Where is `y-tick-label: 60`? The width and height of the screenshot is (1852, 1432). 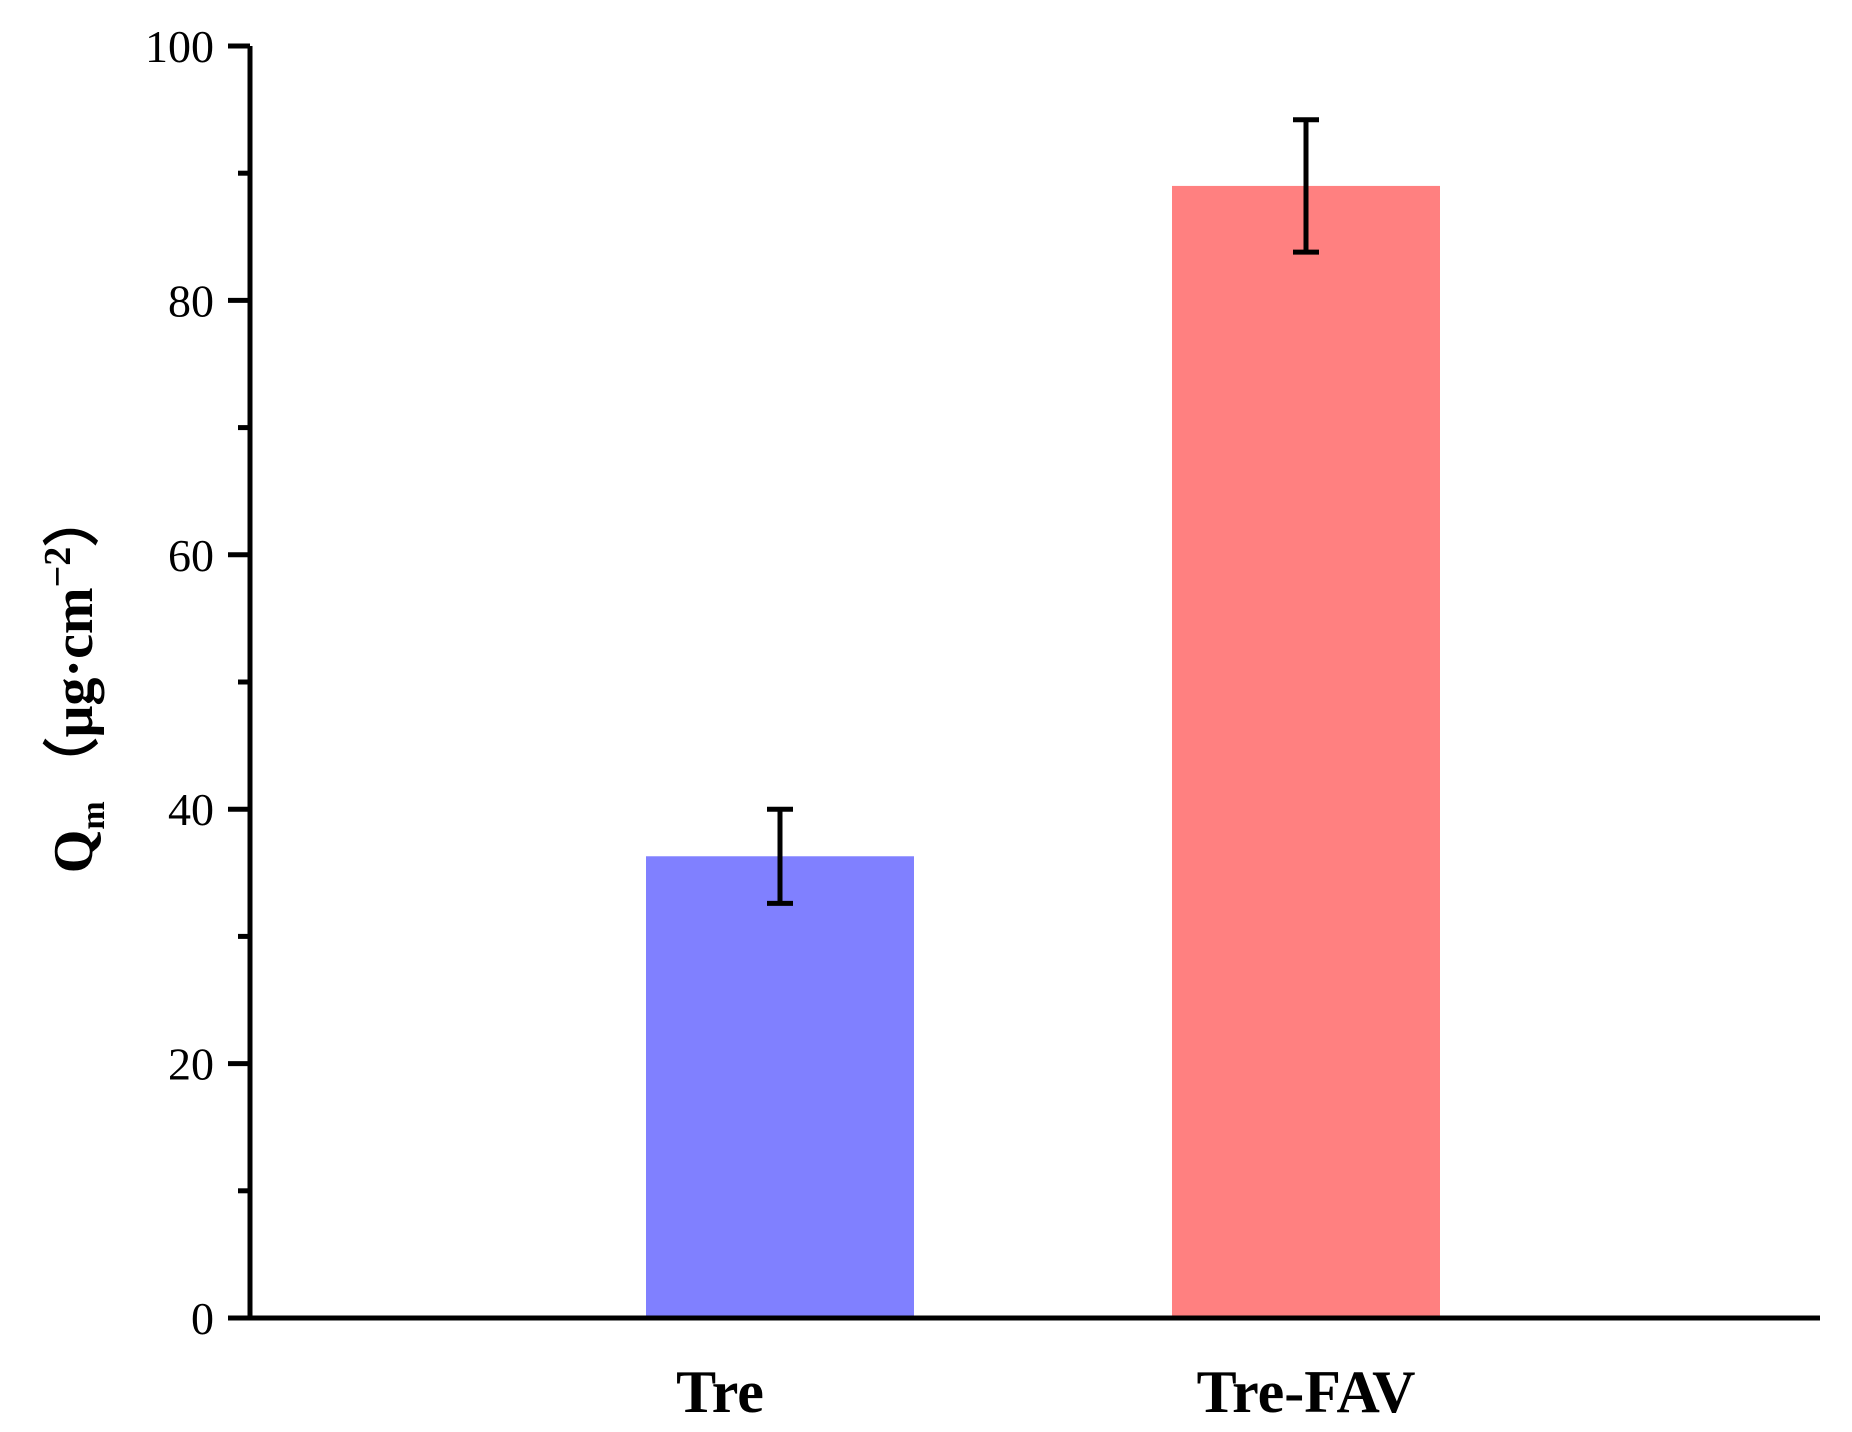
y-tick-label: 60 is located at coordinates (191, 555).